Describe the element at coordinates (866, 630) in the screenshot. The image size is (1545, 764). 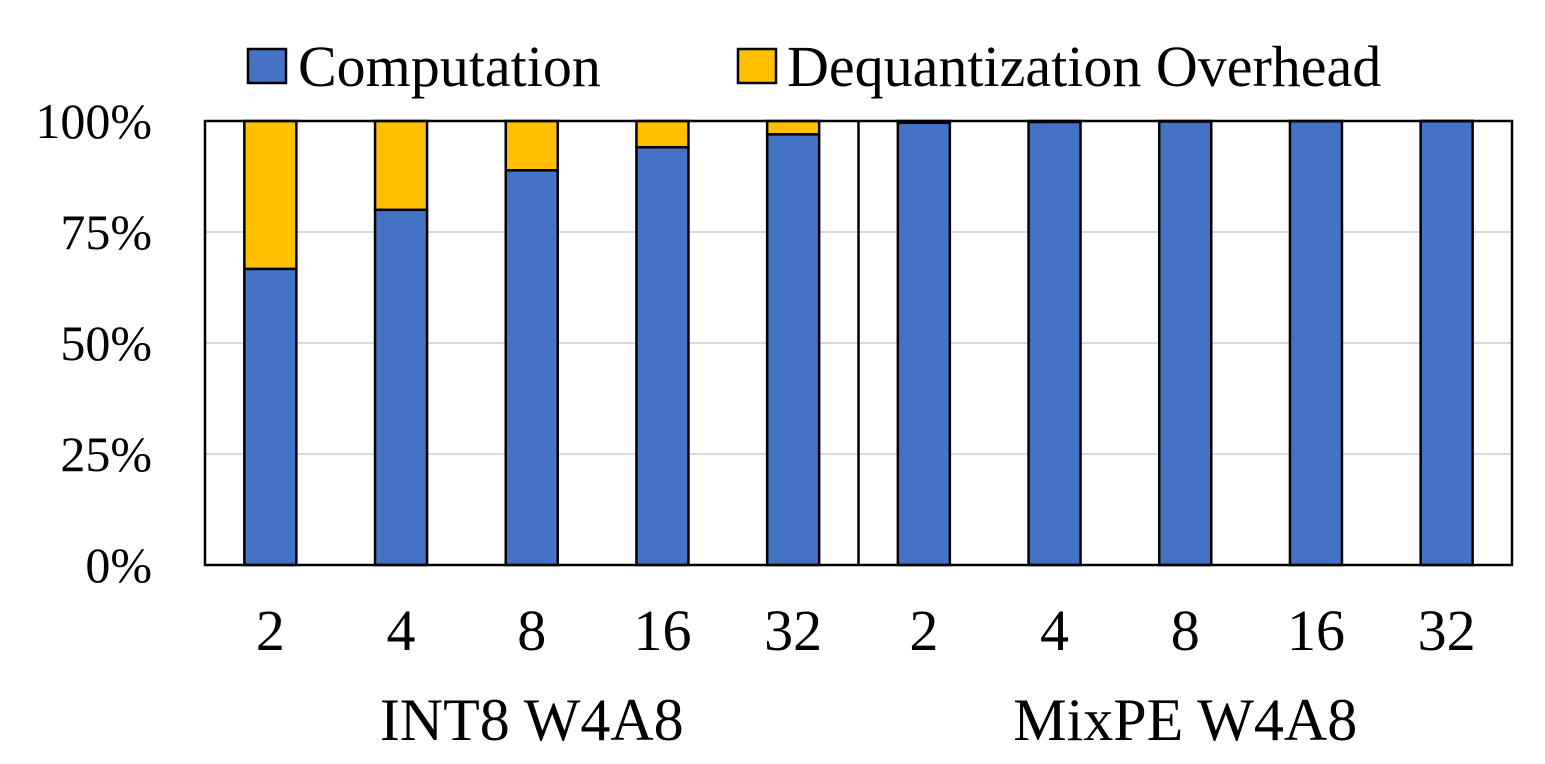
I see `x-axis-categories: 2 4 8 16 32 2 4 8 16 32` at that location.